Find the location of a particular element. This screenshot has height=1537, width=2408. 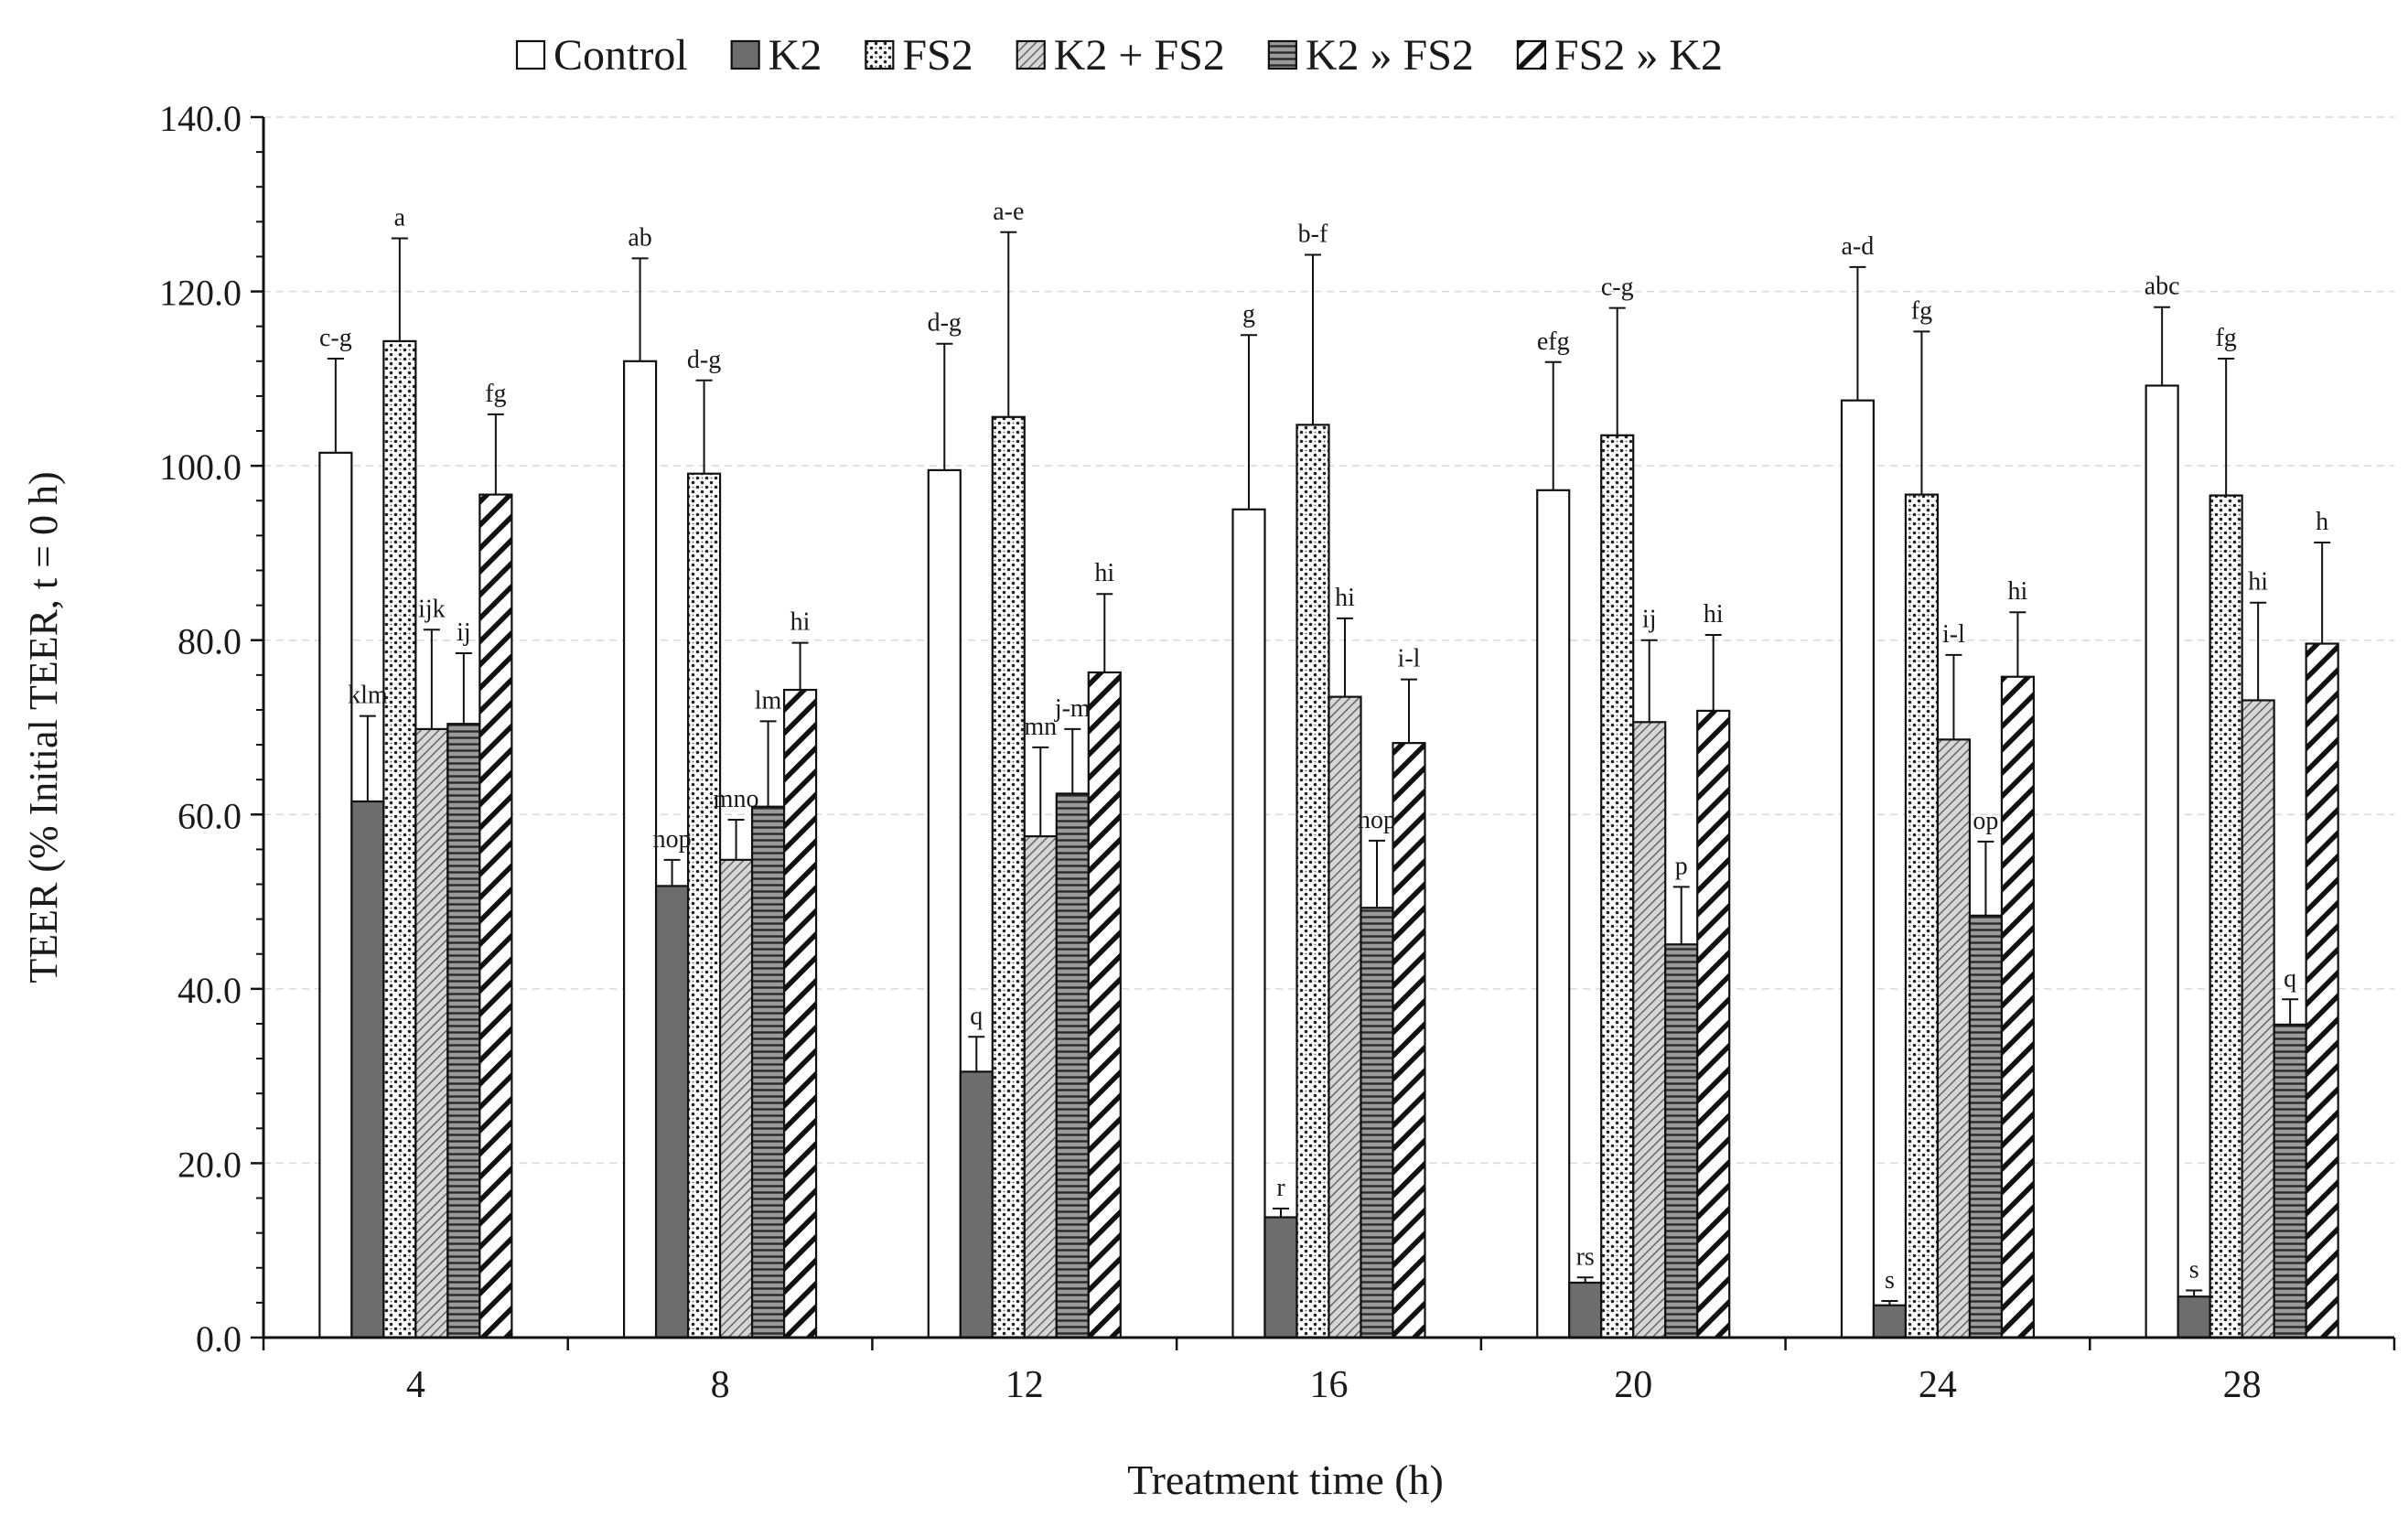

bar-horizontal-lines-8h is located at coordinates (768, 1072).